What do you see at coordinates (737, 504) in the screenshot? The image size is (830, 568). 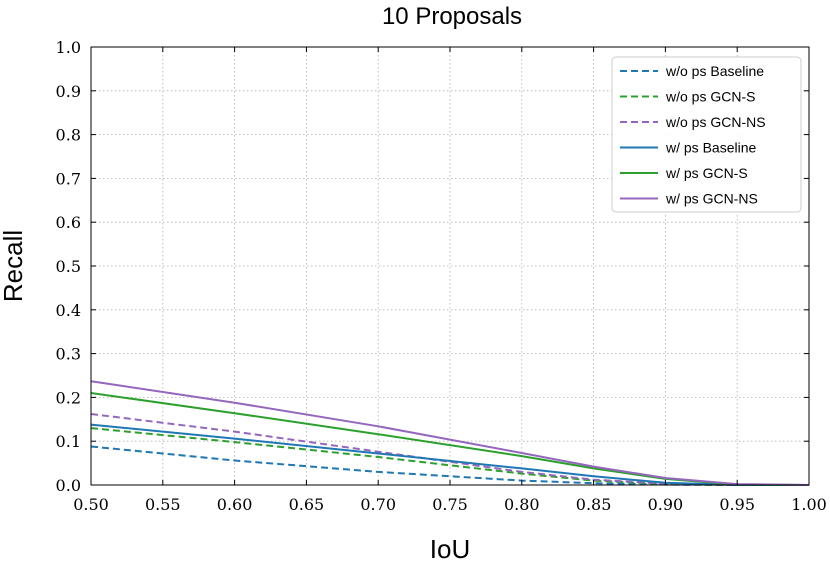 I see `x-tick-label: 0.95` at bounding box center [737, 504].